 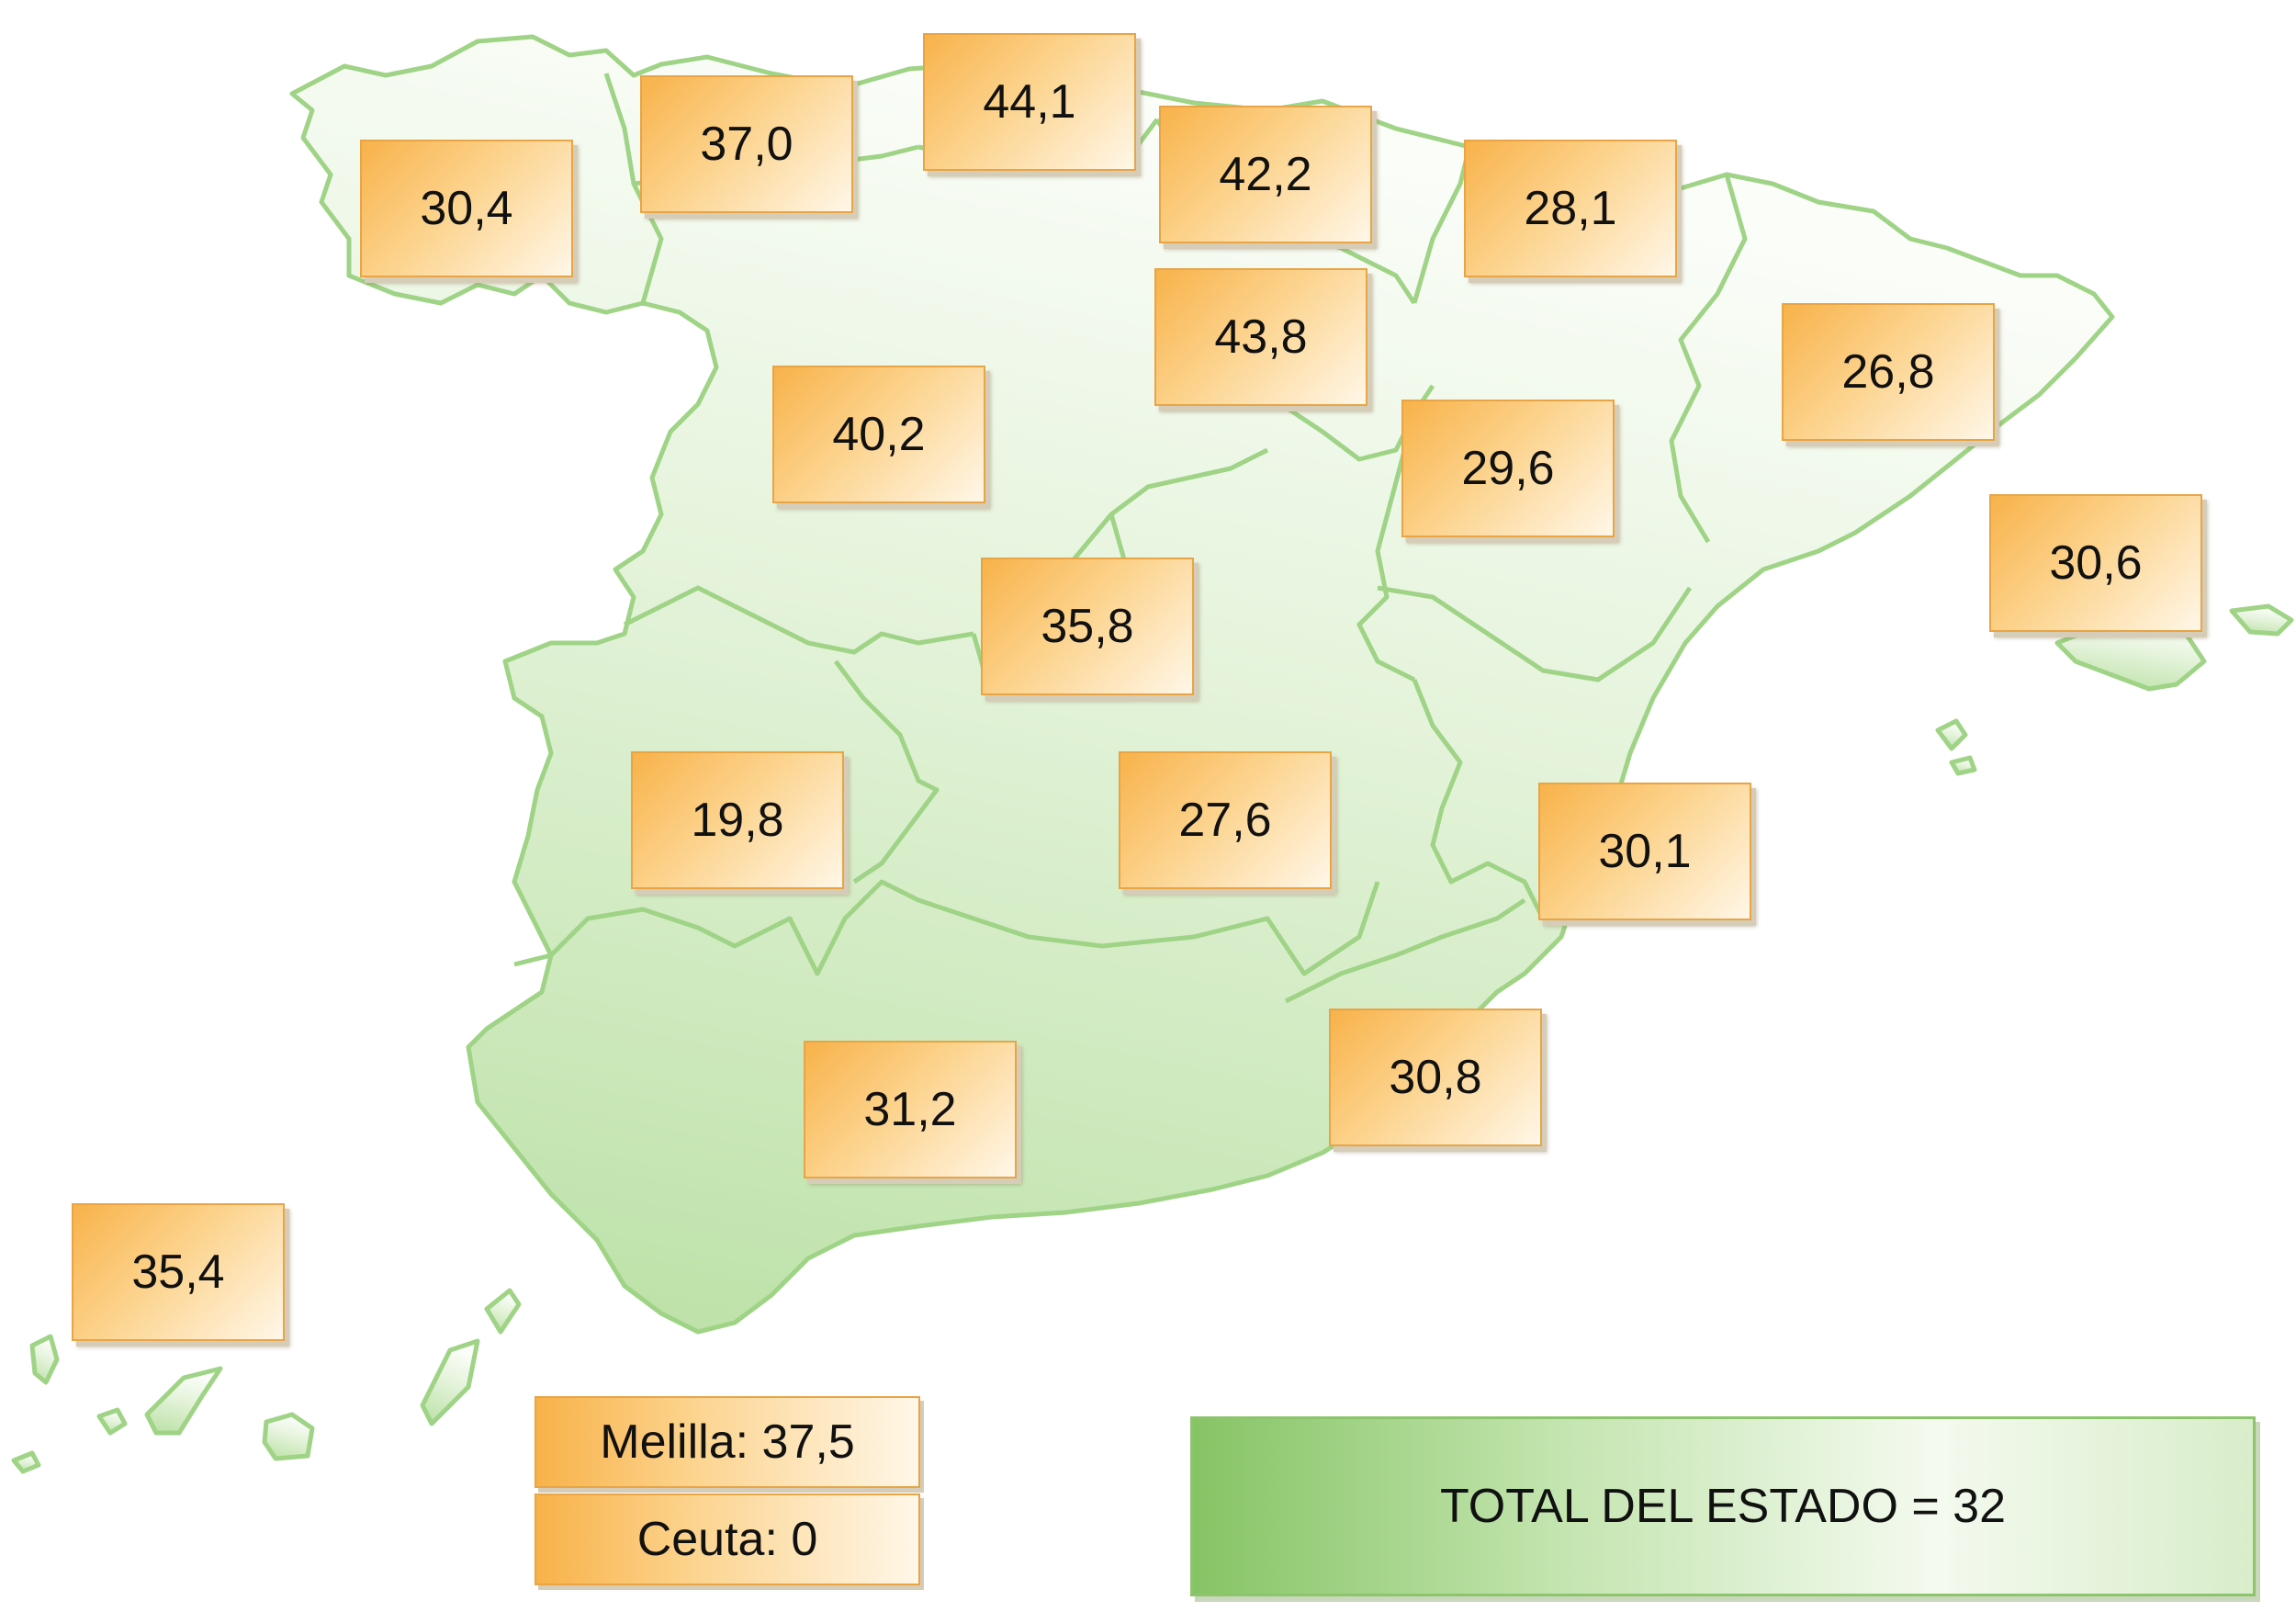 What do you see at coordinates (2261, 620) in the screenshot?
I see `island-menorca` at bounding box center [2261, 620].